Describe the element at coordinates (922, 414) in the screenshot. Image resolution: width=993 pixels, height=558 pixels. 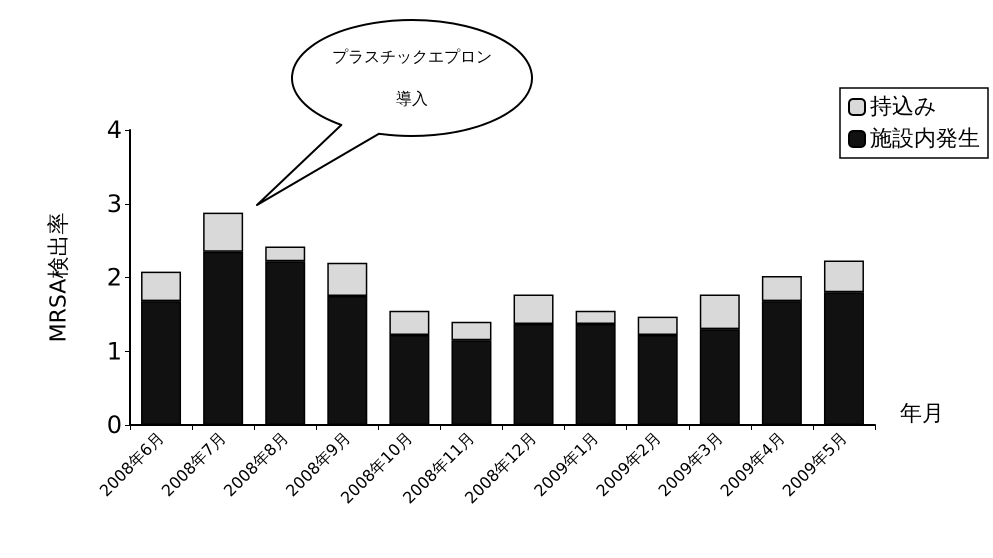
I see `x-axis-title: 年月` at that location.